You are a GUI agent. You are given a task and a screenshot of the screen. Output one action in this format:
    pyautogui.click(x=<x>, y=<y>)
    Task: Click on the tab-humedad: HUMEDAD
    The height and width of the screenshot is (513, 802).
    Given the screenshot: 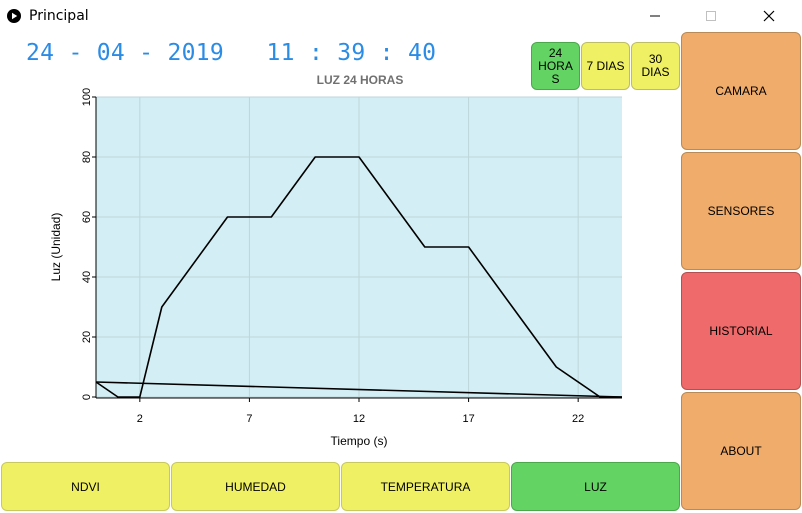 What is the action you would take?
    pyautogui.click(x=255, y=486)
    